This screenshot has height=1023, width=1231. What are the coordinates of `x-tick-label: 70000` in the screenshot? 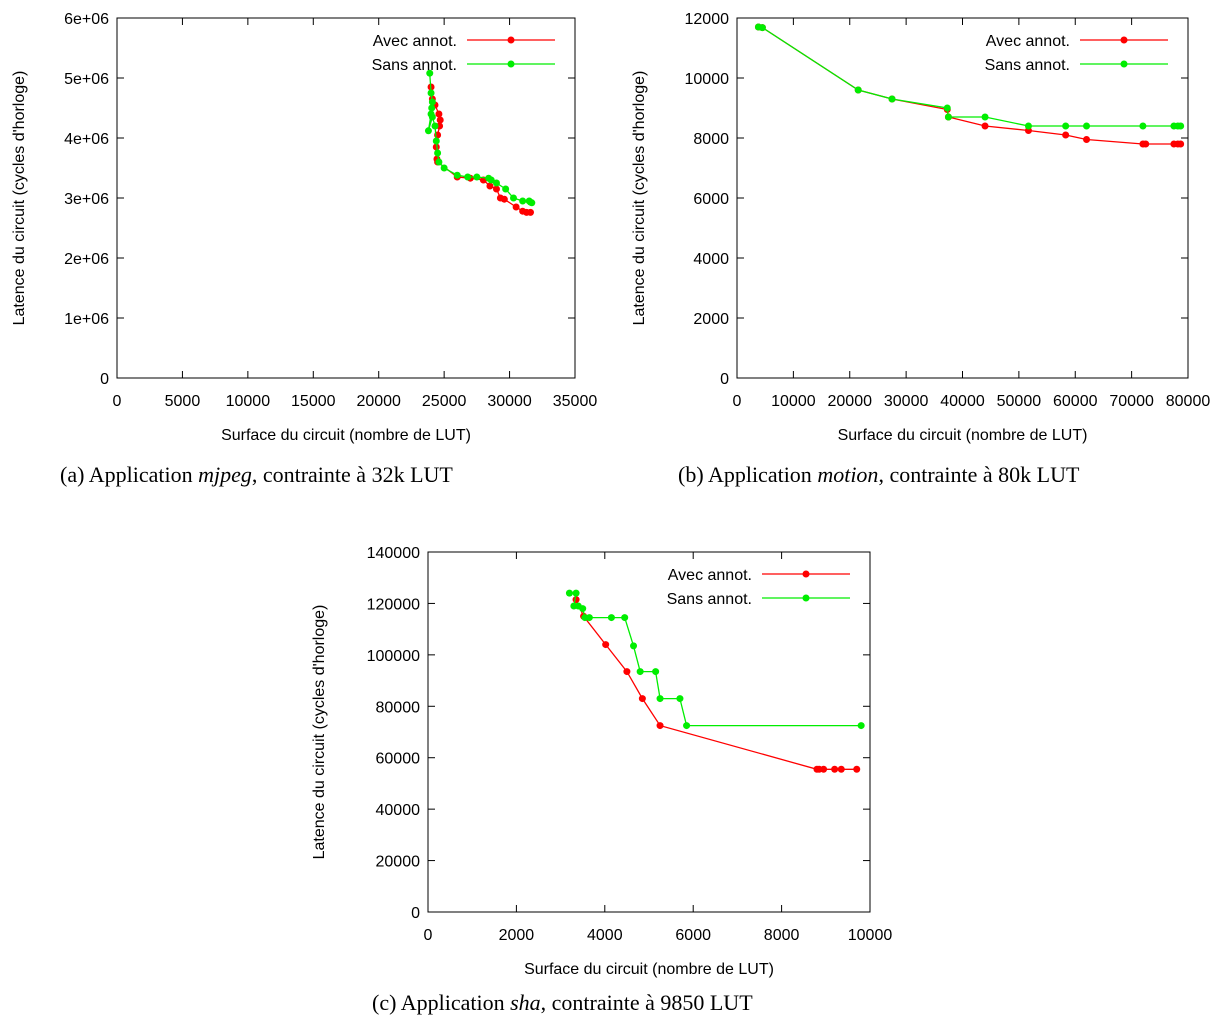 It's located at (1131, 401).